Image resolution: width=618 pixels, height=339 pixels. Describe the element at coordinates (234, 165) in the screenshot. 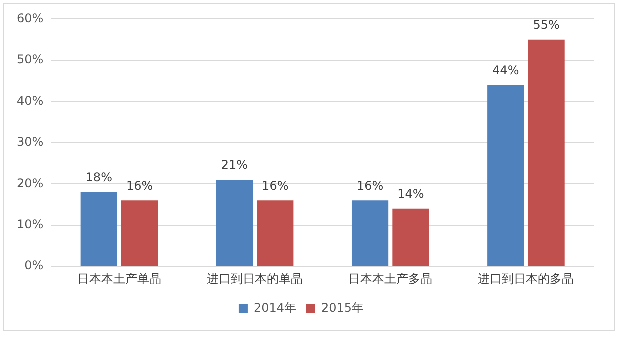

I see `data-label: 21%` at that location.